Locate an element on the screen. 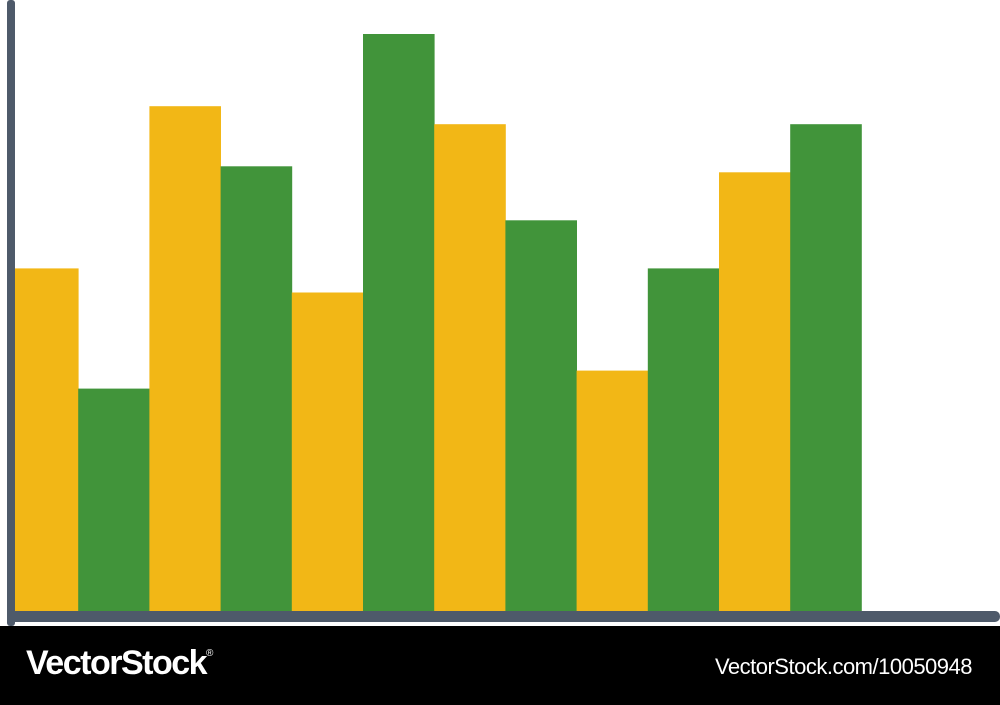 This screenshot has height=705, width=1000. brand-text: VectorStock is located at coordinates (117, 663).